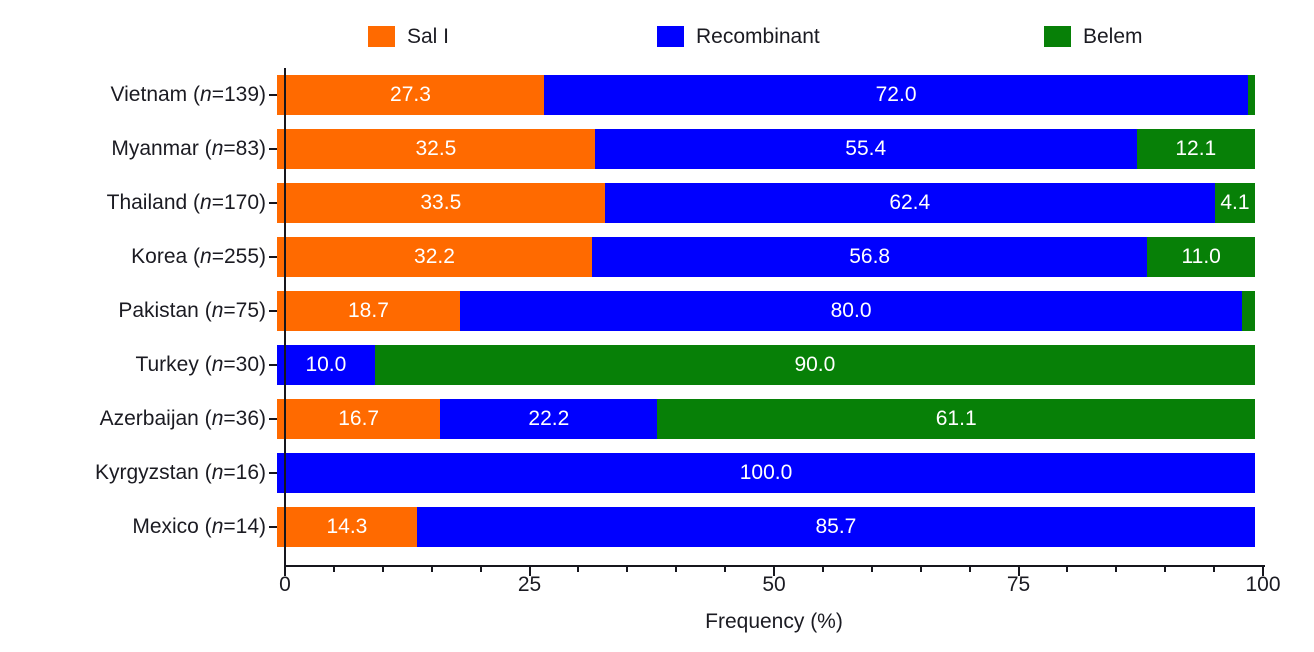 The height and width of the screenshot is (652, 1314). I want to click on bar-segment-sal-i: 27.3, so click(410, 95).